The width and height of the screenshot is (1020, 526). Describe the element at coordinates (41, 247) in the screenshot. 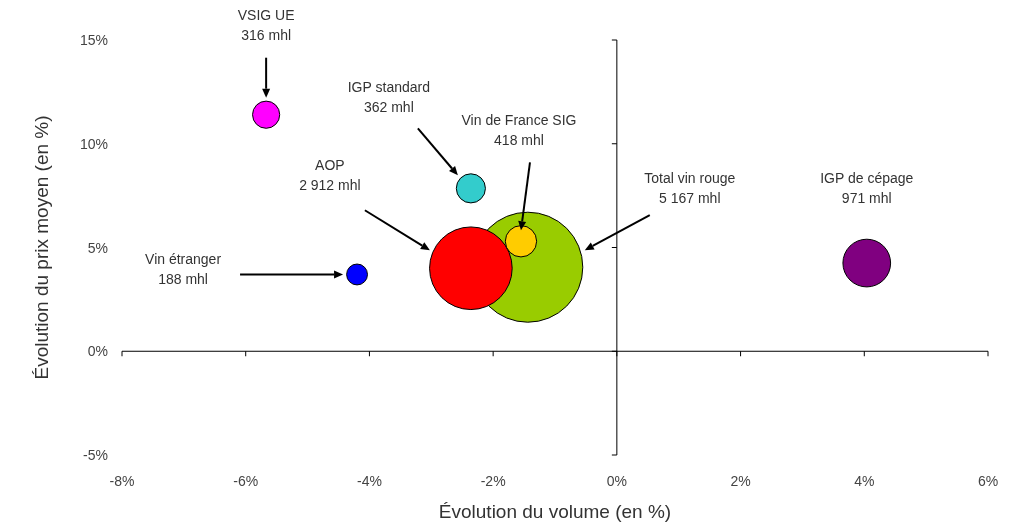

I see `y-axis-title: Évolution du prix moyen (en %)` at that location.